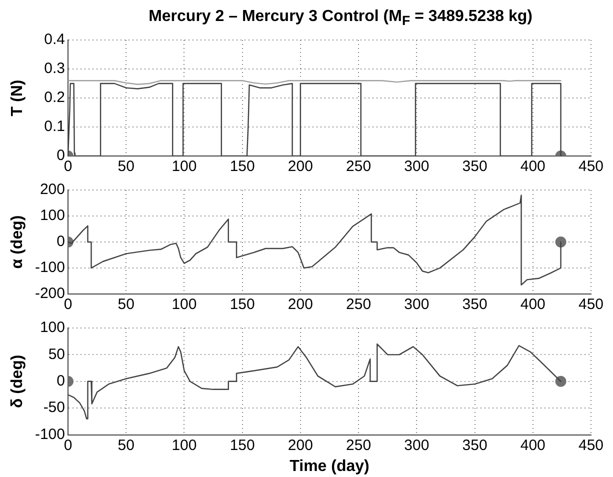  What do you see at coordinates (17, 242) in the screenshot?
I see `y-axis-title: α (deg)` at bounding box center [17, 242].